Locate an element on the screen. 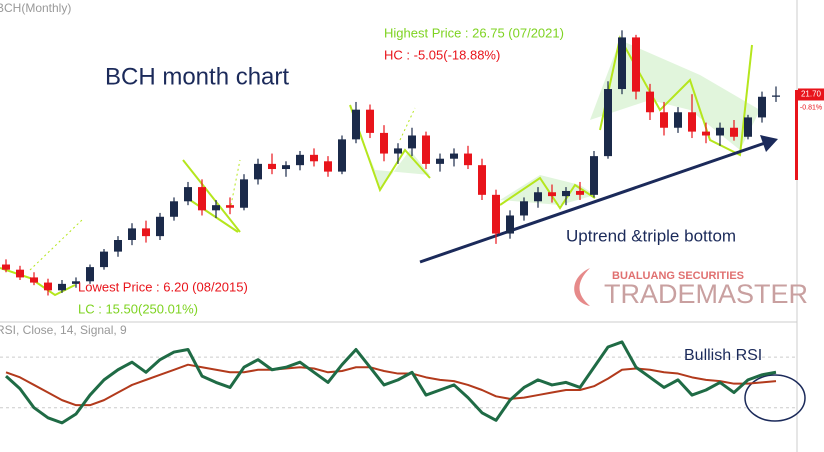 The image size is (824, 452). annotation: Uptrend &triple bottom is located at coordinates (651, 235).